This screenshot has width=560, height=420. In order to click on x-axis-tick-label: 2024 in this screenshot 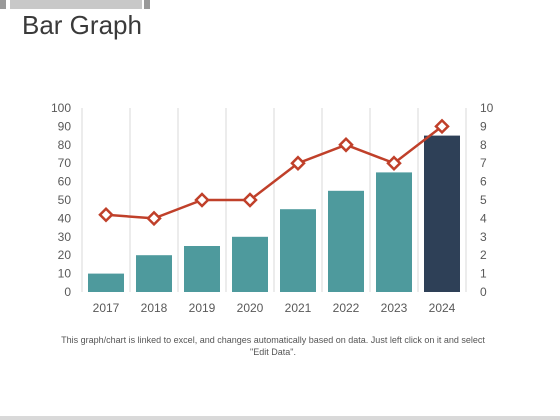, I will do `click(442, 308)`.